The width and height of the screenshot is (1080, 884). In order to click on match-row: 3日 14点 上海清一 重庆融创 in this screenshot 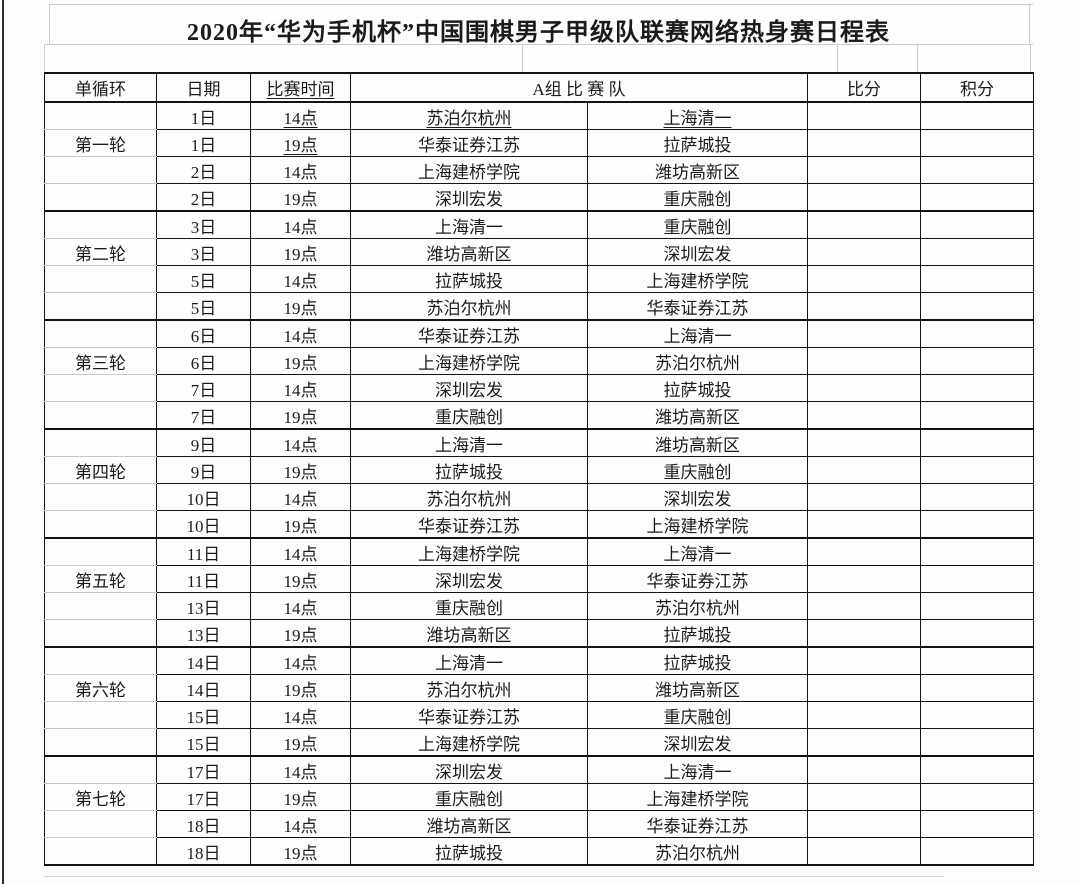, I will do `click(539, 225)`.